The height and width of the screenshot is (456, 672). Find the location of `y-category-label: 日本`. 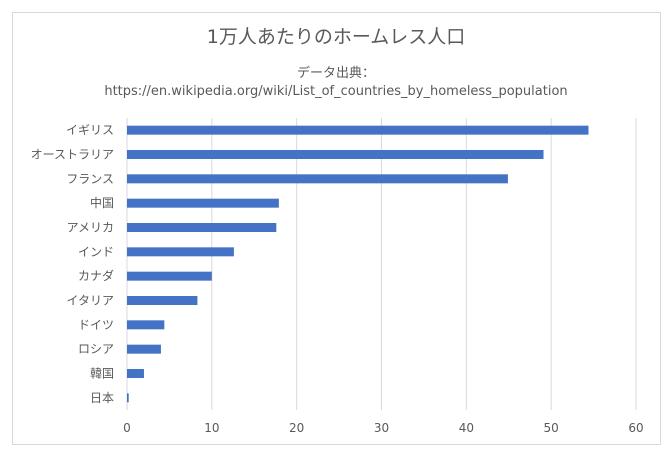

y-category-label: 日本 is located at coordinates (102, 398).